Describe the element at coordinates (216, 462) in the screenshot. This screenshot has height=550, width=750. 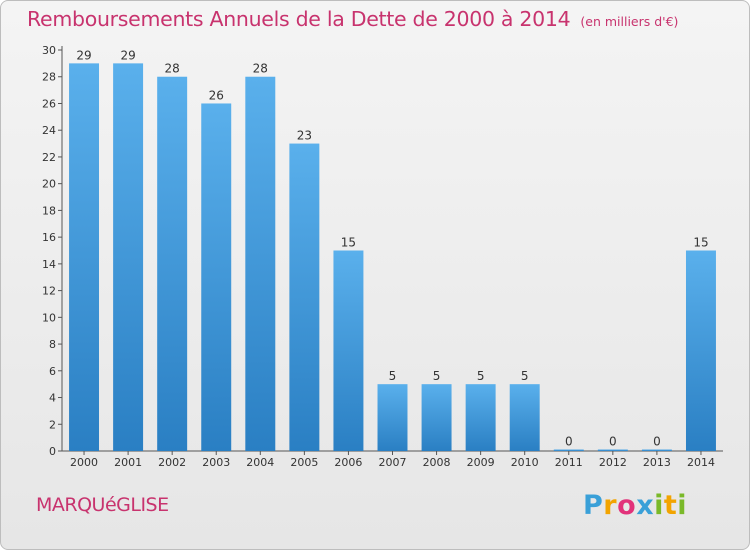
I see `x-tick-label-2003: 2003` at that location.